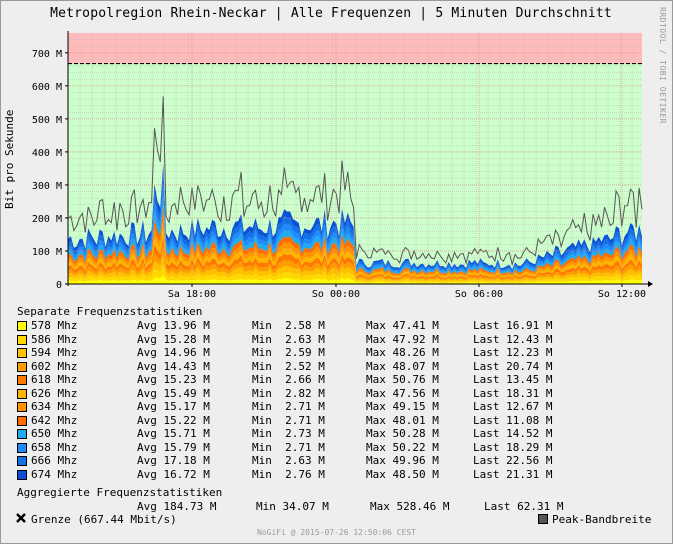 This screenshot has width=673, height=544. I want to click on peak-label: Peak-Bandbreite, so click(602, 519).